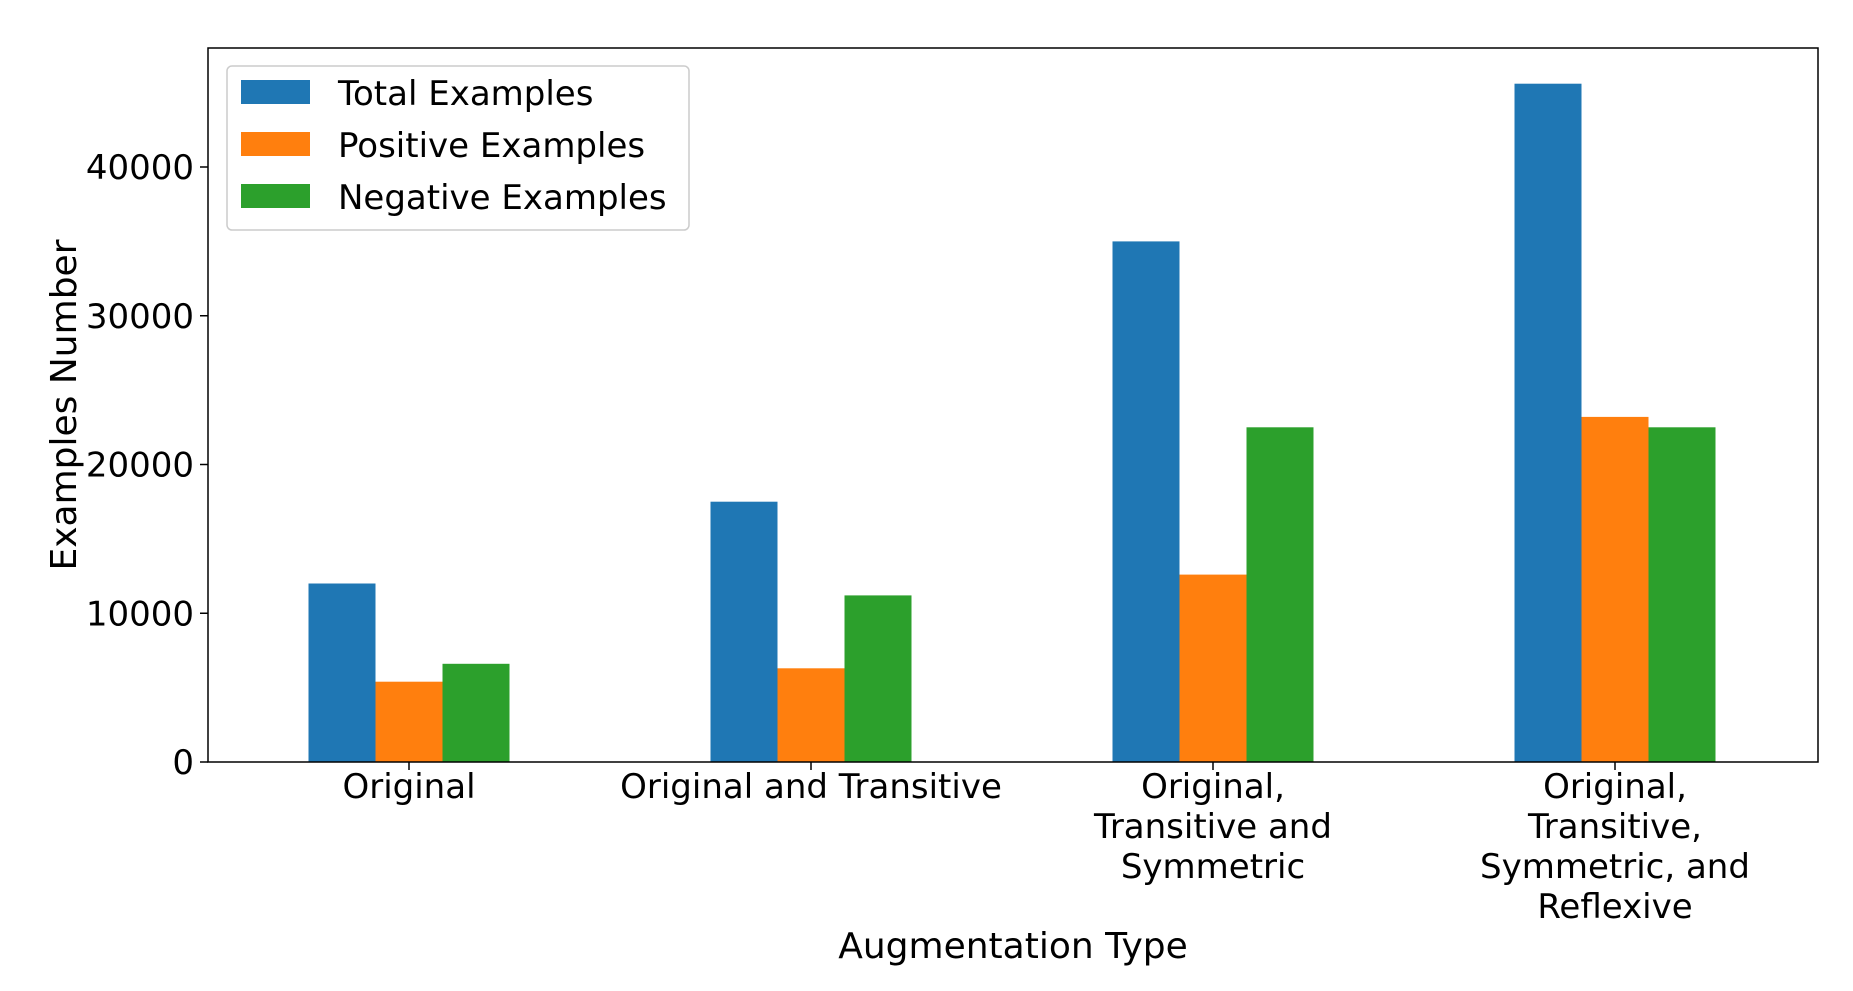 The width and height of the screenshot is (1853, 991). I want to click on x-tick-label: Original, so click(408, 787).